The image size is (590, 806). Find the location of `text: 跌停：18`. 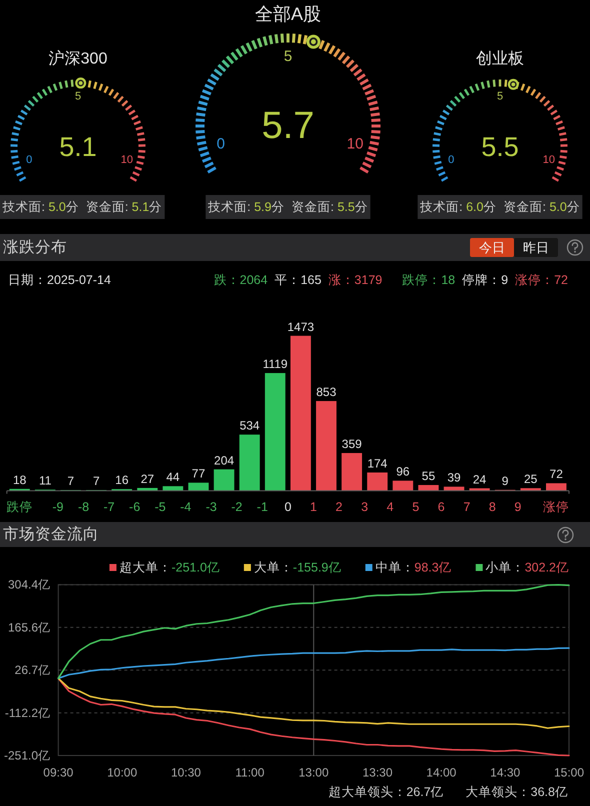

text: 跌停：18 is located at coordinates (429, 280).